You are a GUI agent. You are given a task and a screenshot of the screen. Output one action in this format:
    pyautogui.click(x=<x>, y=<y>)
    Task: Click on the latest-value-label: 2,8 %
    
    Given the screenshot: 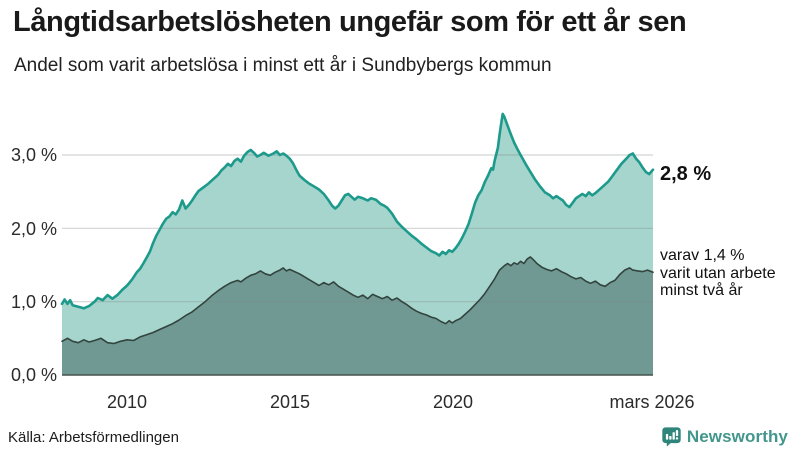 What is the action you would take?
    pyautogui.click(x=686, y=174)
    